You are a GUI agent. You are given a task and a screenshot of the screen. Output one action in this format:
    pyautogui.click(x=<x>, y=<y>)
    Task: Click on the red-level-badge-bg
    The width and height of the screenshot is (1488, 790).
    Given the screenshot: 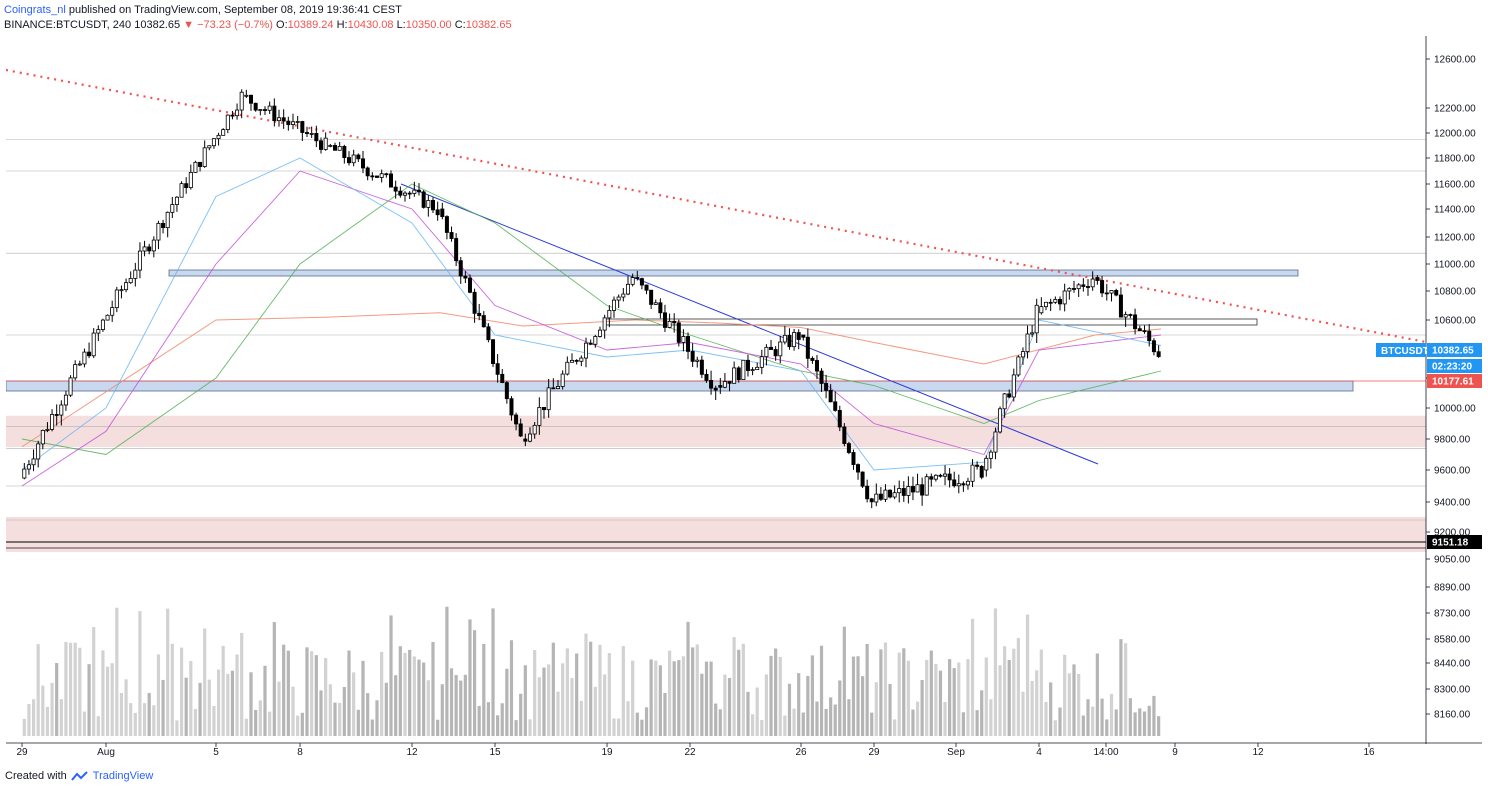 What is the action you would take?
    pyautogui.click(x=1454, y=381)
    